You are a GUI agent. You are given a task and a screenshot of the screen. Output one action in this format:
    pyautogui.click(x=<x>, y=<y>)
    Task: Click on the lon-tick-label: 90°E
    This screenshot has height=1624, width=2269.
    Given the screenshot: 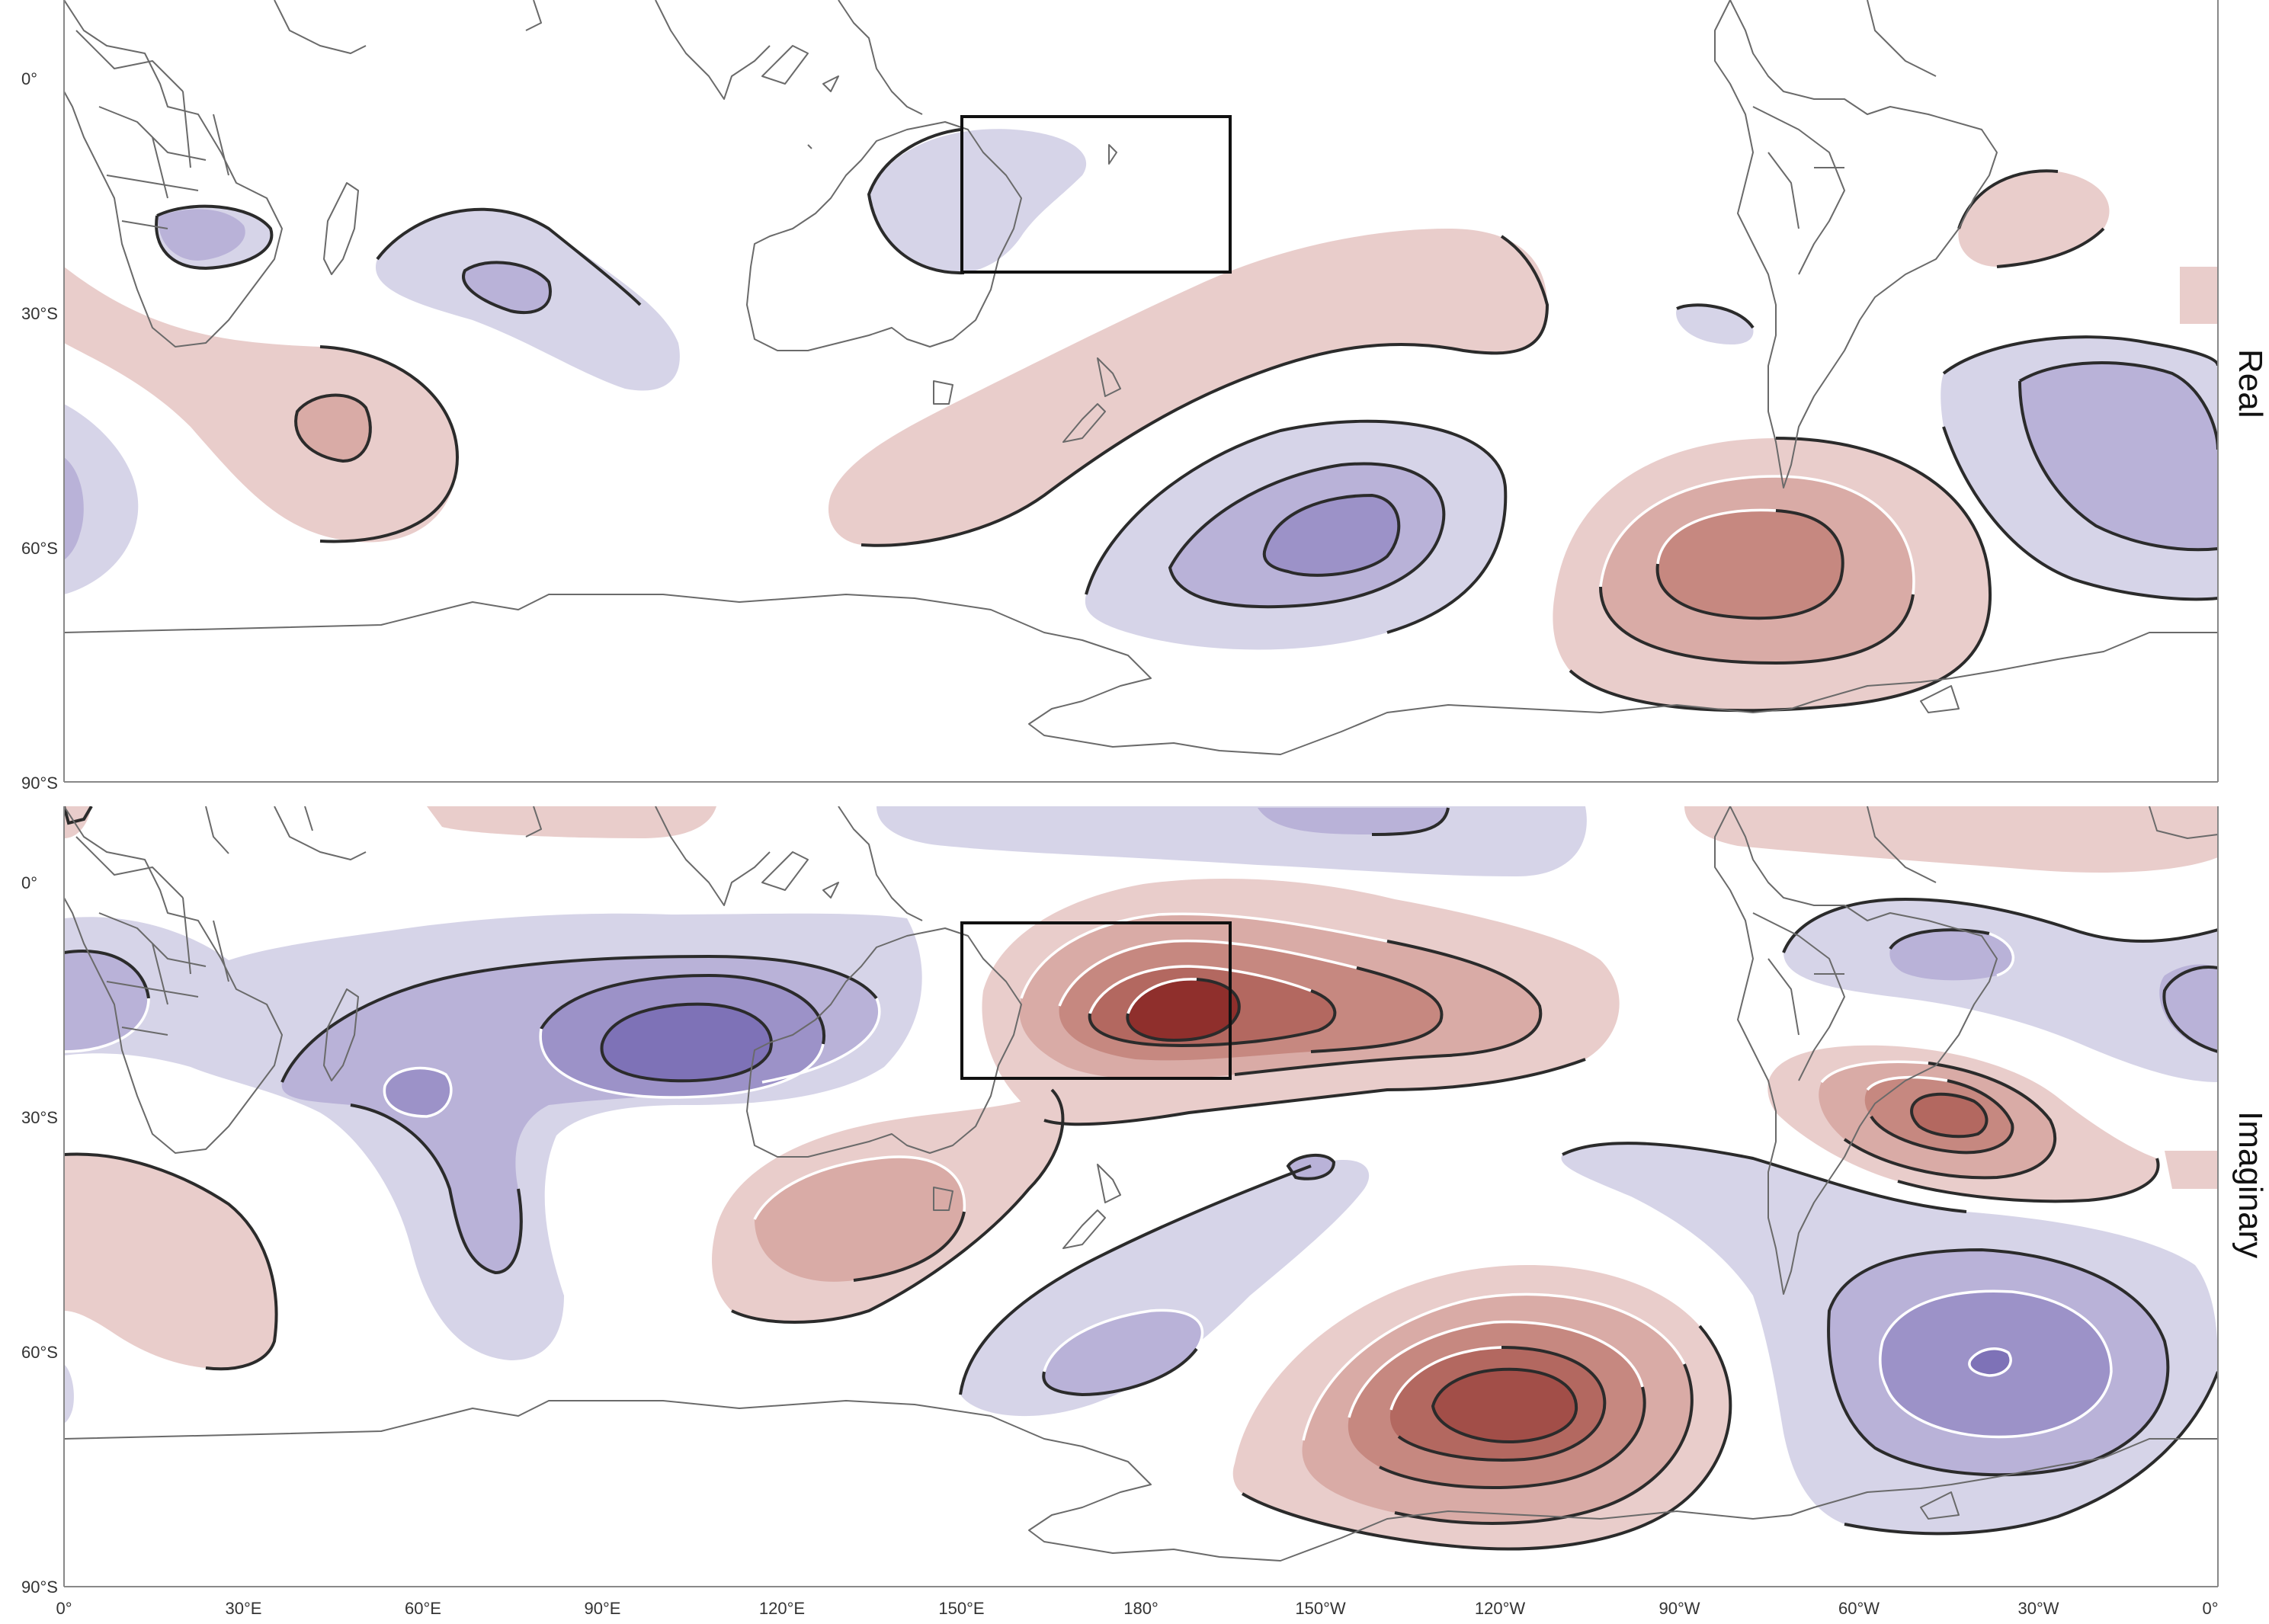 What is the action you would take?
    pyautogui.click(x=603, y=1609)
    